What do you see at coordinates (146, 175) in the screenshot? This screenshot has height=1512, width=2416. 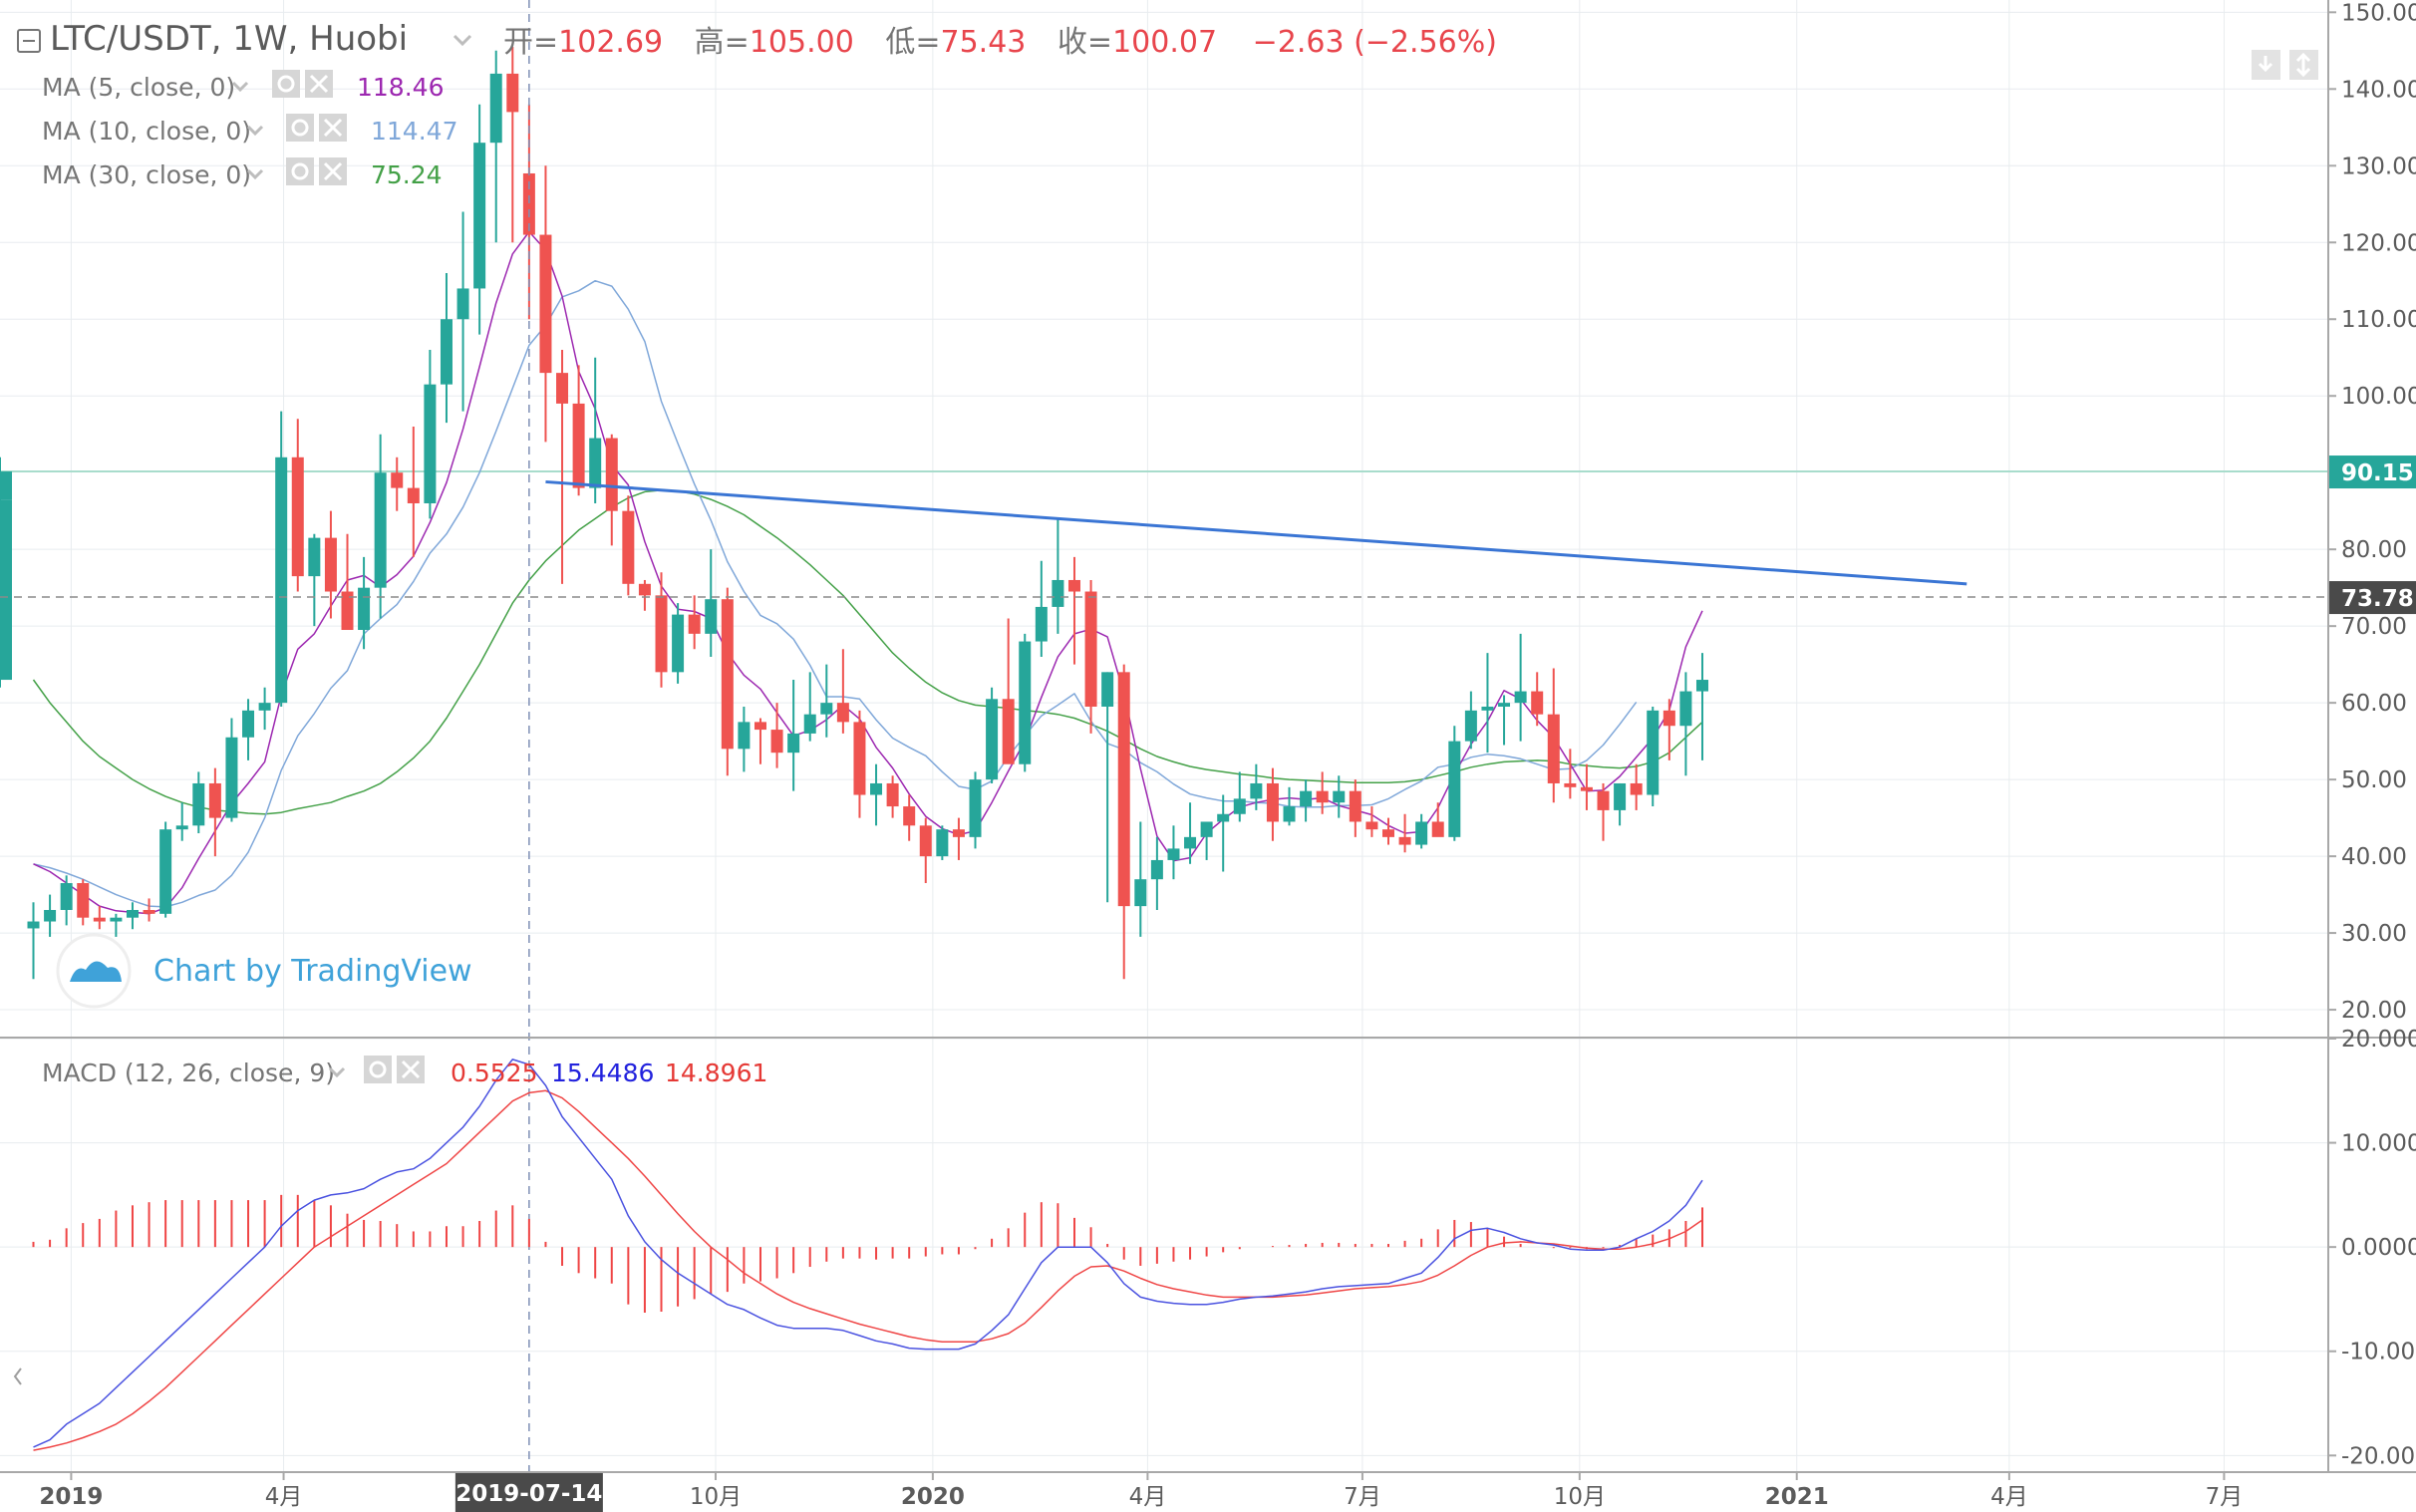 I see `ma30-label: MA (30, close, 0)` at bounding box center [146, 175].